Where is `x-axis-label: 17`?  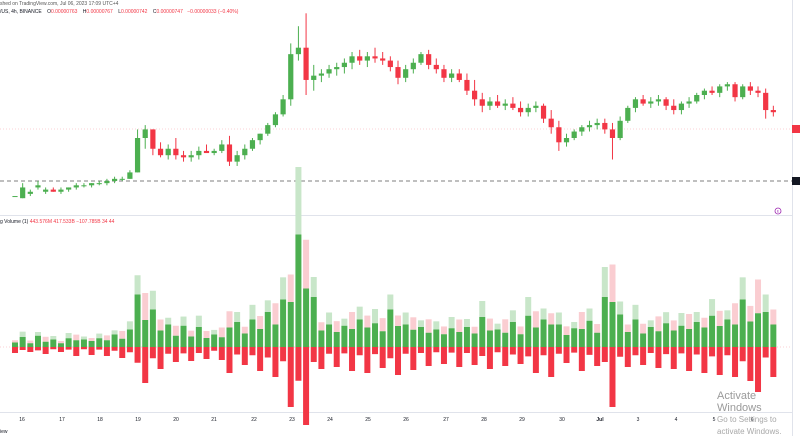
x-axis-label: 17 is located at coordinates (62, 420).